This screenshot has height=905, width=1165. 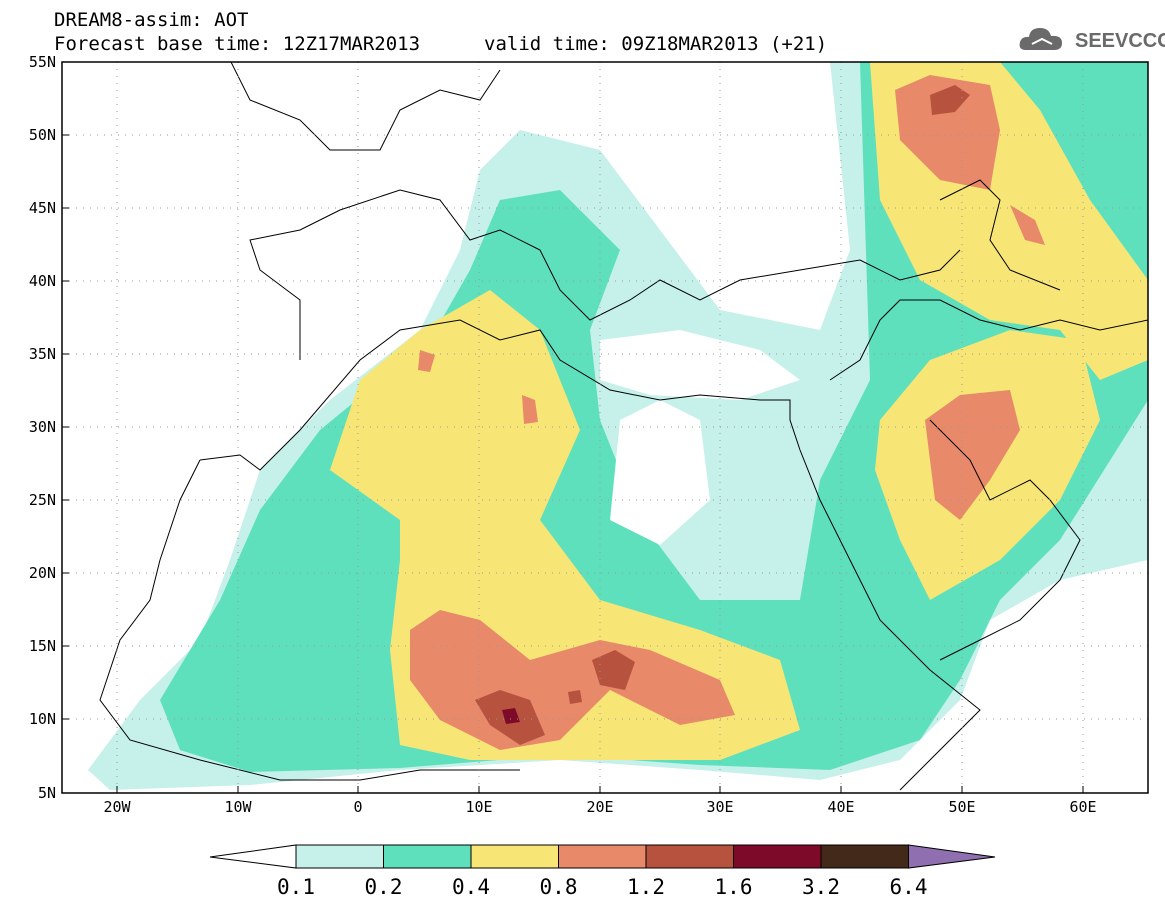 What do you see at coordinates (840, 807) in the screenshot?
I see `lon-tick-label: 40E` at bounding box center [840, 807].